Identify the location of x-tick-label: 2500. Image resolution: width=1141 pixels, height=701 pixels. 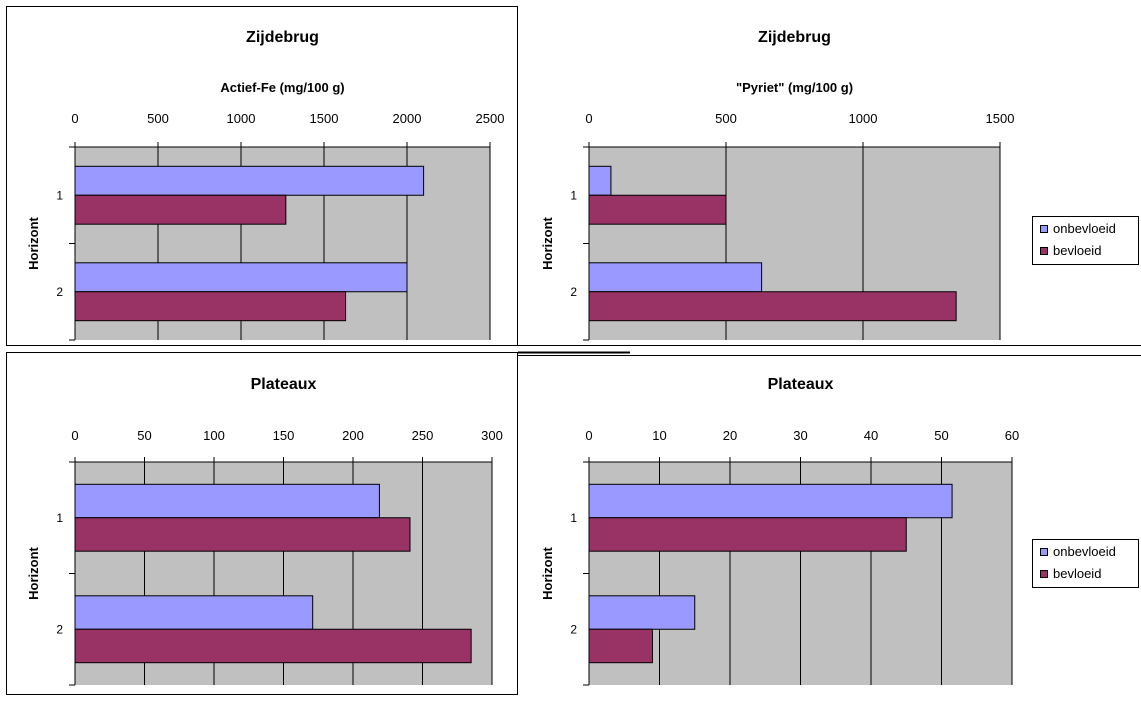
(490, 118).